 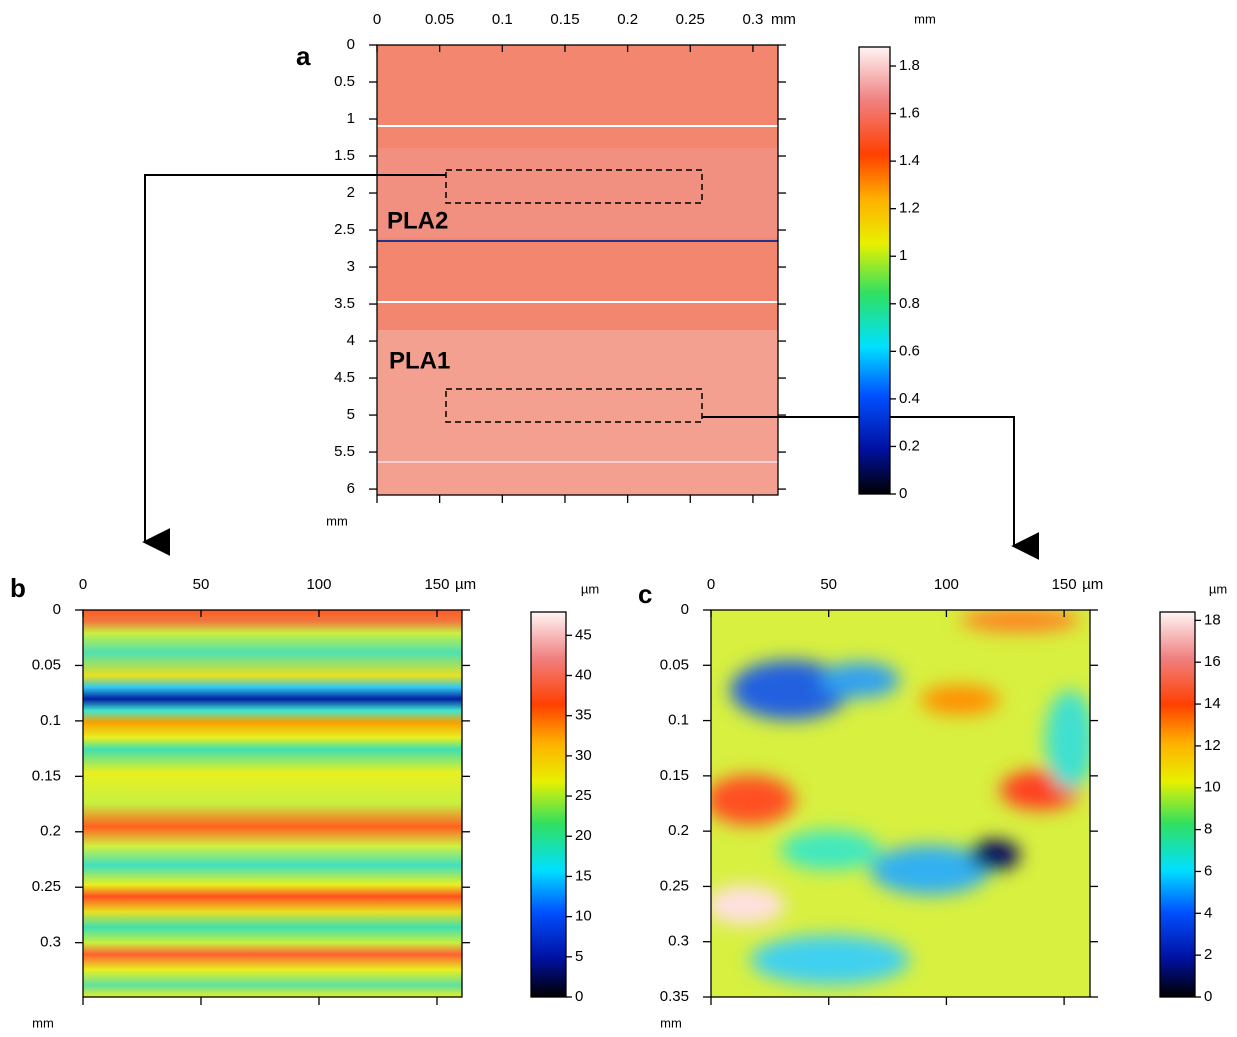 I want to click on y-tick-label: 5.5, so click(x=344, y=451).